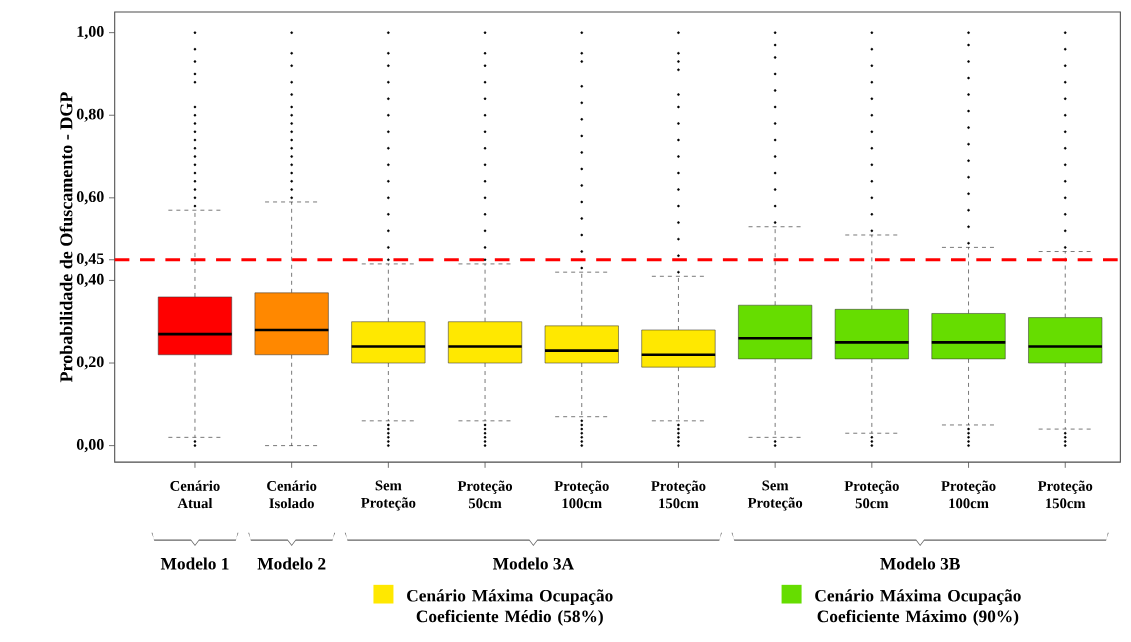 The height and width of the screenshot is (642, 1131). I want to click on x-tick-label: Cenário Isolado, so click(292, 494).